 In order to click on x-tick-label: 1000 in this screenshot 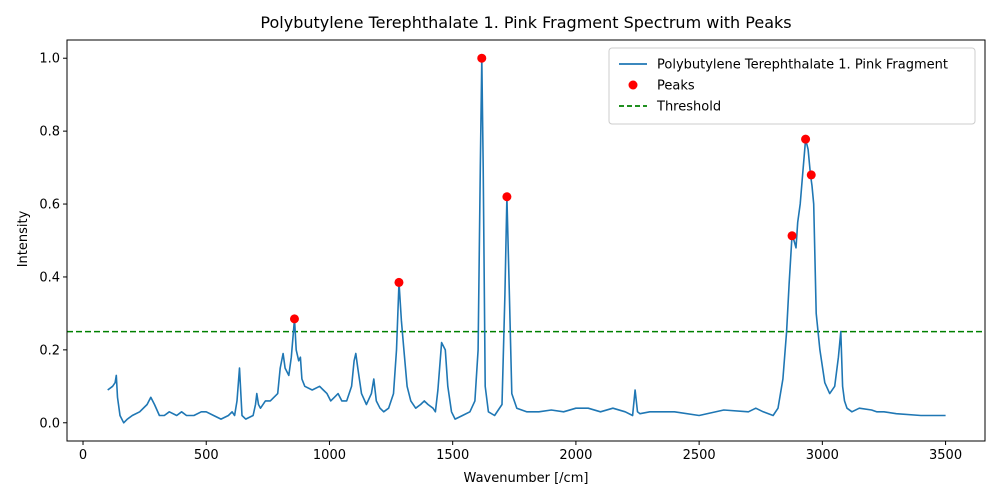, I will do `click(329, 455)`.